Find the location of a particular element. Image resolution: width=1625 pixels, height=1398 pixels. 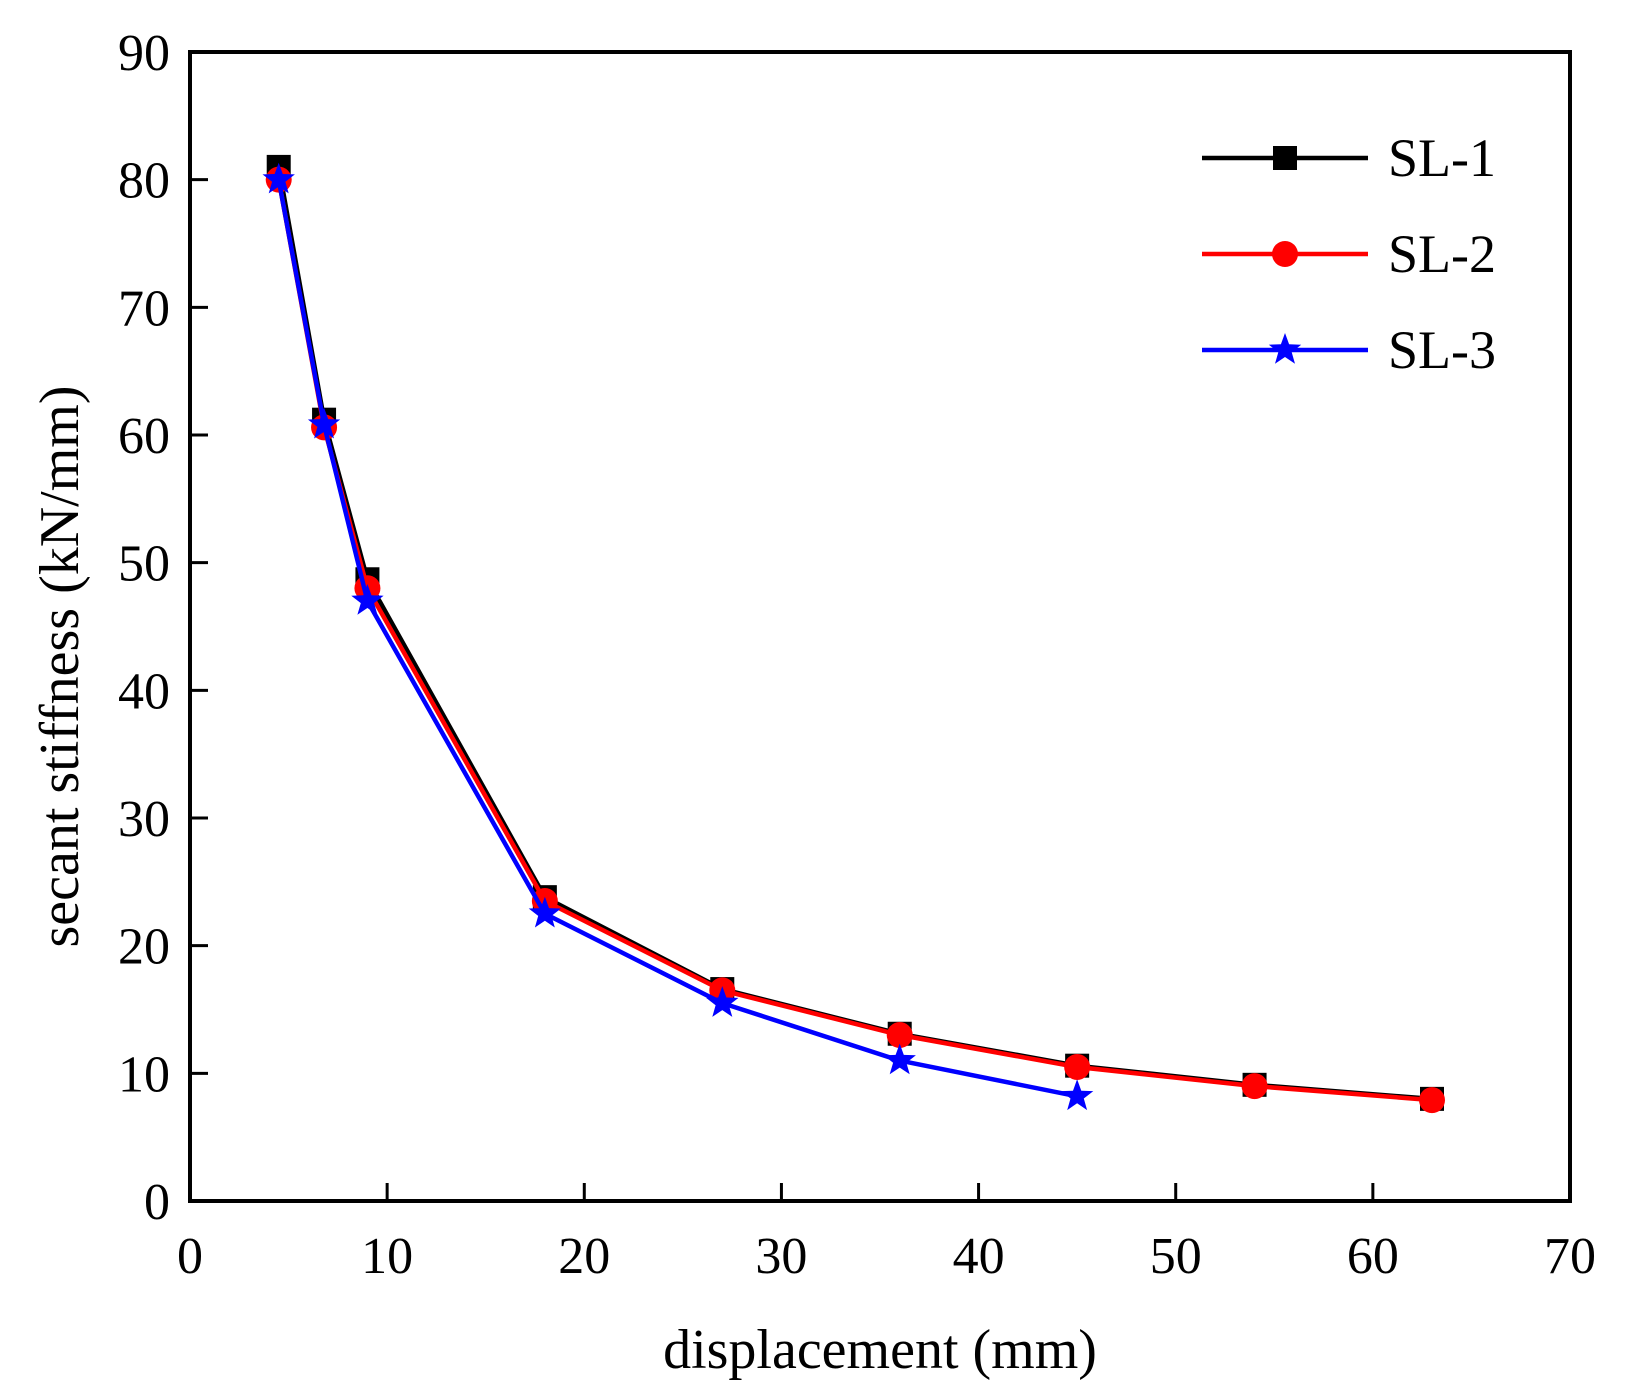

x-tick-label: 30 is located at coordinates (781, 1256).